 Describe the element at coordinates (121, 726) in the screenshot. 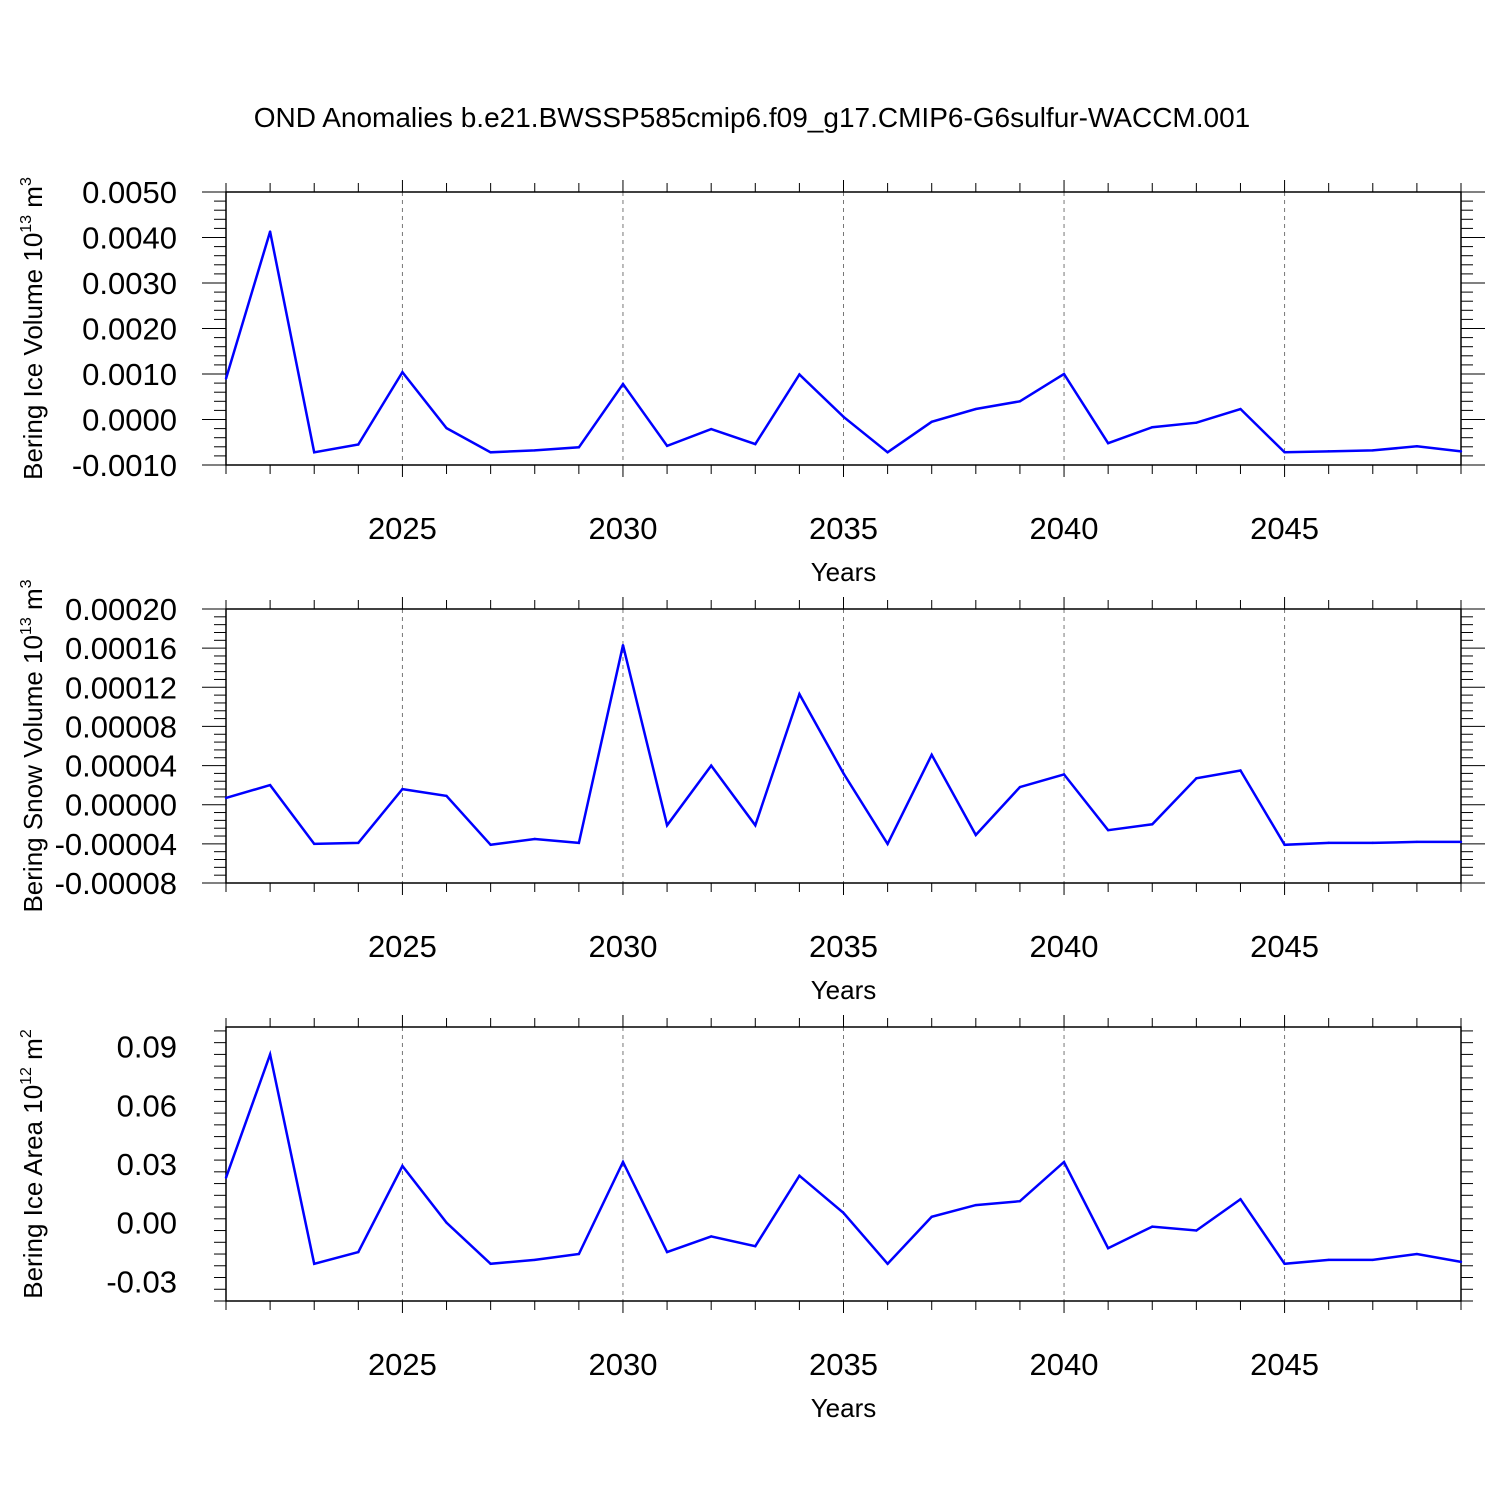

I see `y-tick-label: 0.00008` at that location.